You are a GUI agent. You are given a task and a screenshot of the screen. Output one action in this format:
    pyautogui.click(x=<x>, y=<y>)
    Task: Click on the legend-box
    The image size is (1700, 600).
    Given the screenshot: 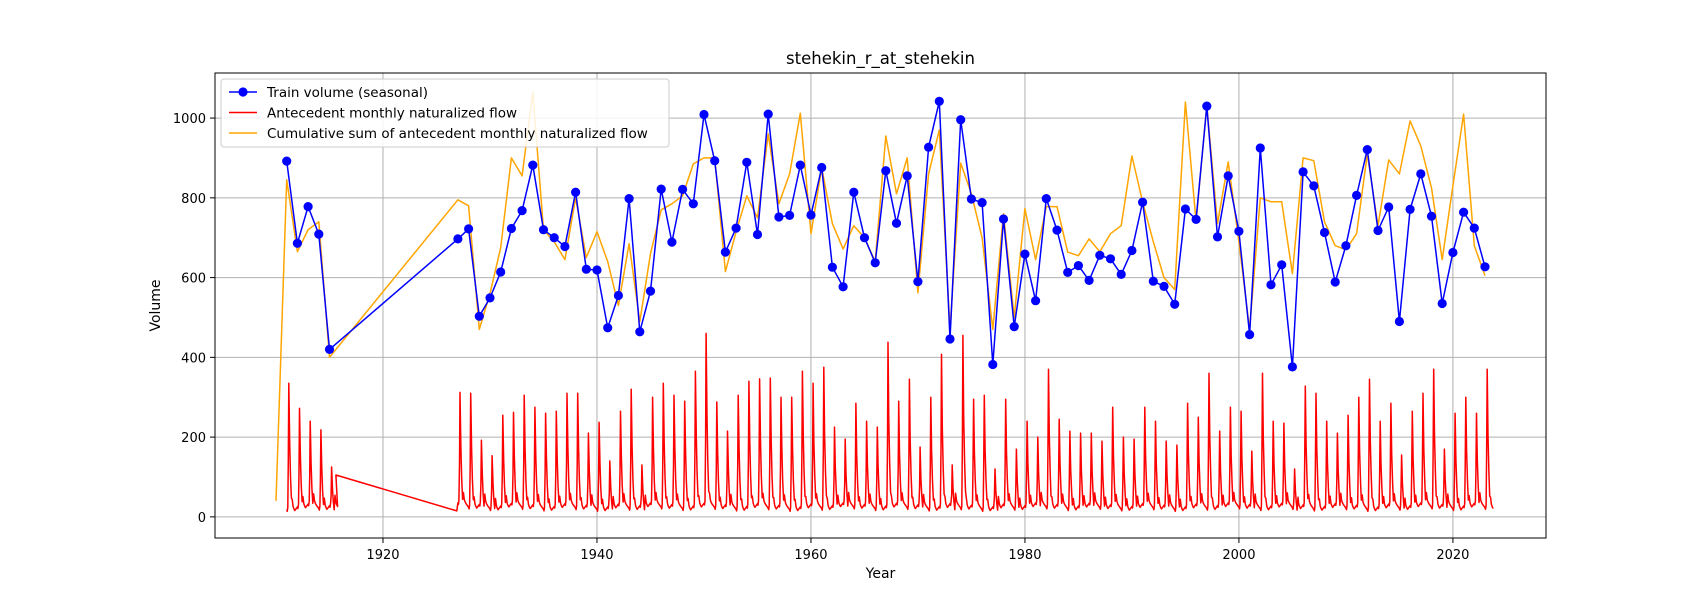 What is the action you would take?
    pyautogui.click(x=445, y=113)
    